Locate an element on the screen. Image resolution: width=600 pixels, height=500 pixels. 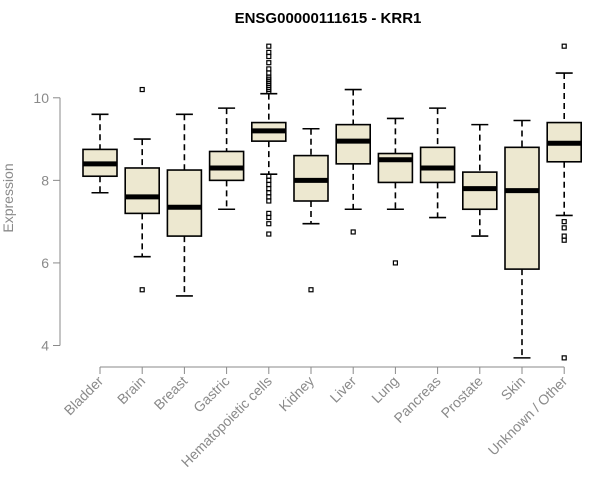
x-tick-label: Kidney is located at coordinates (297, 394).